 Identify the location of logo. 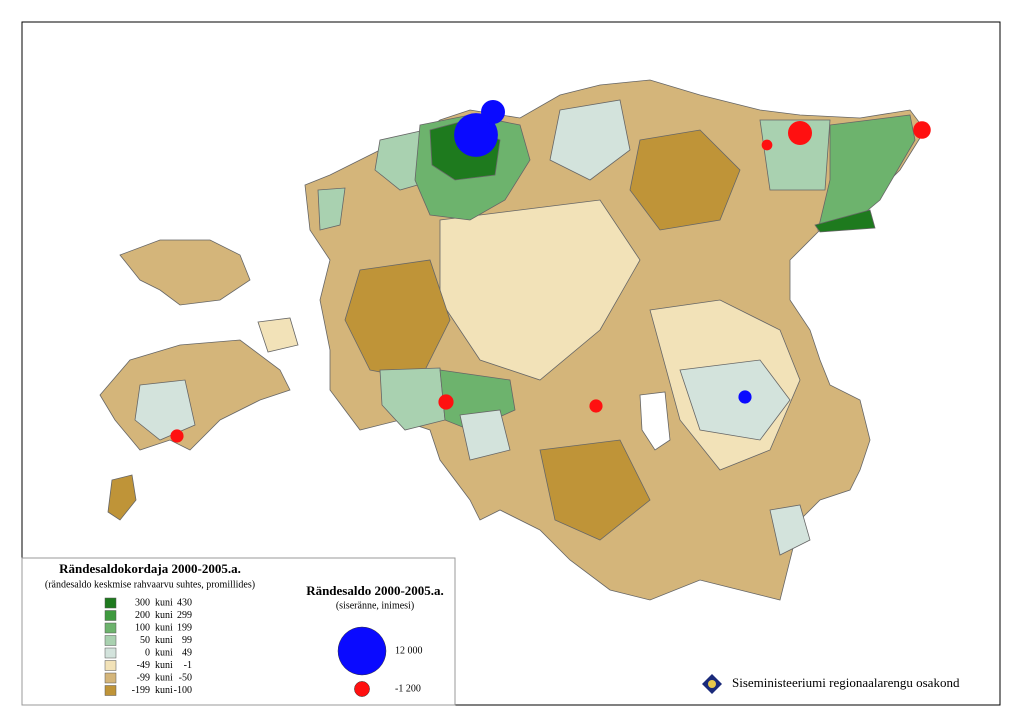
(712, 684).